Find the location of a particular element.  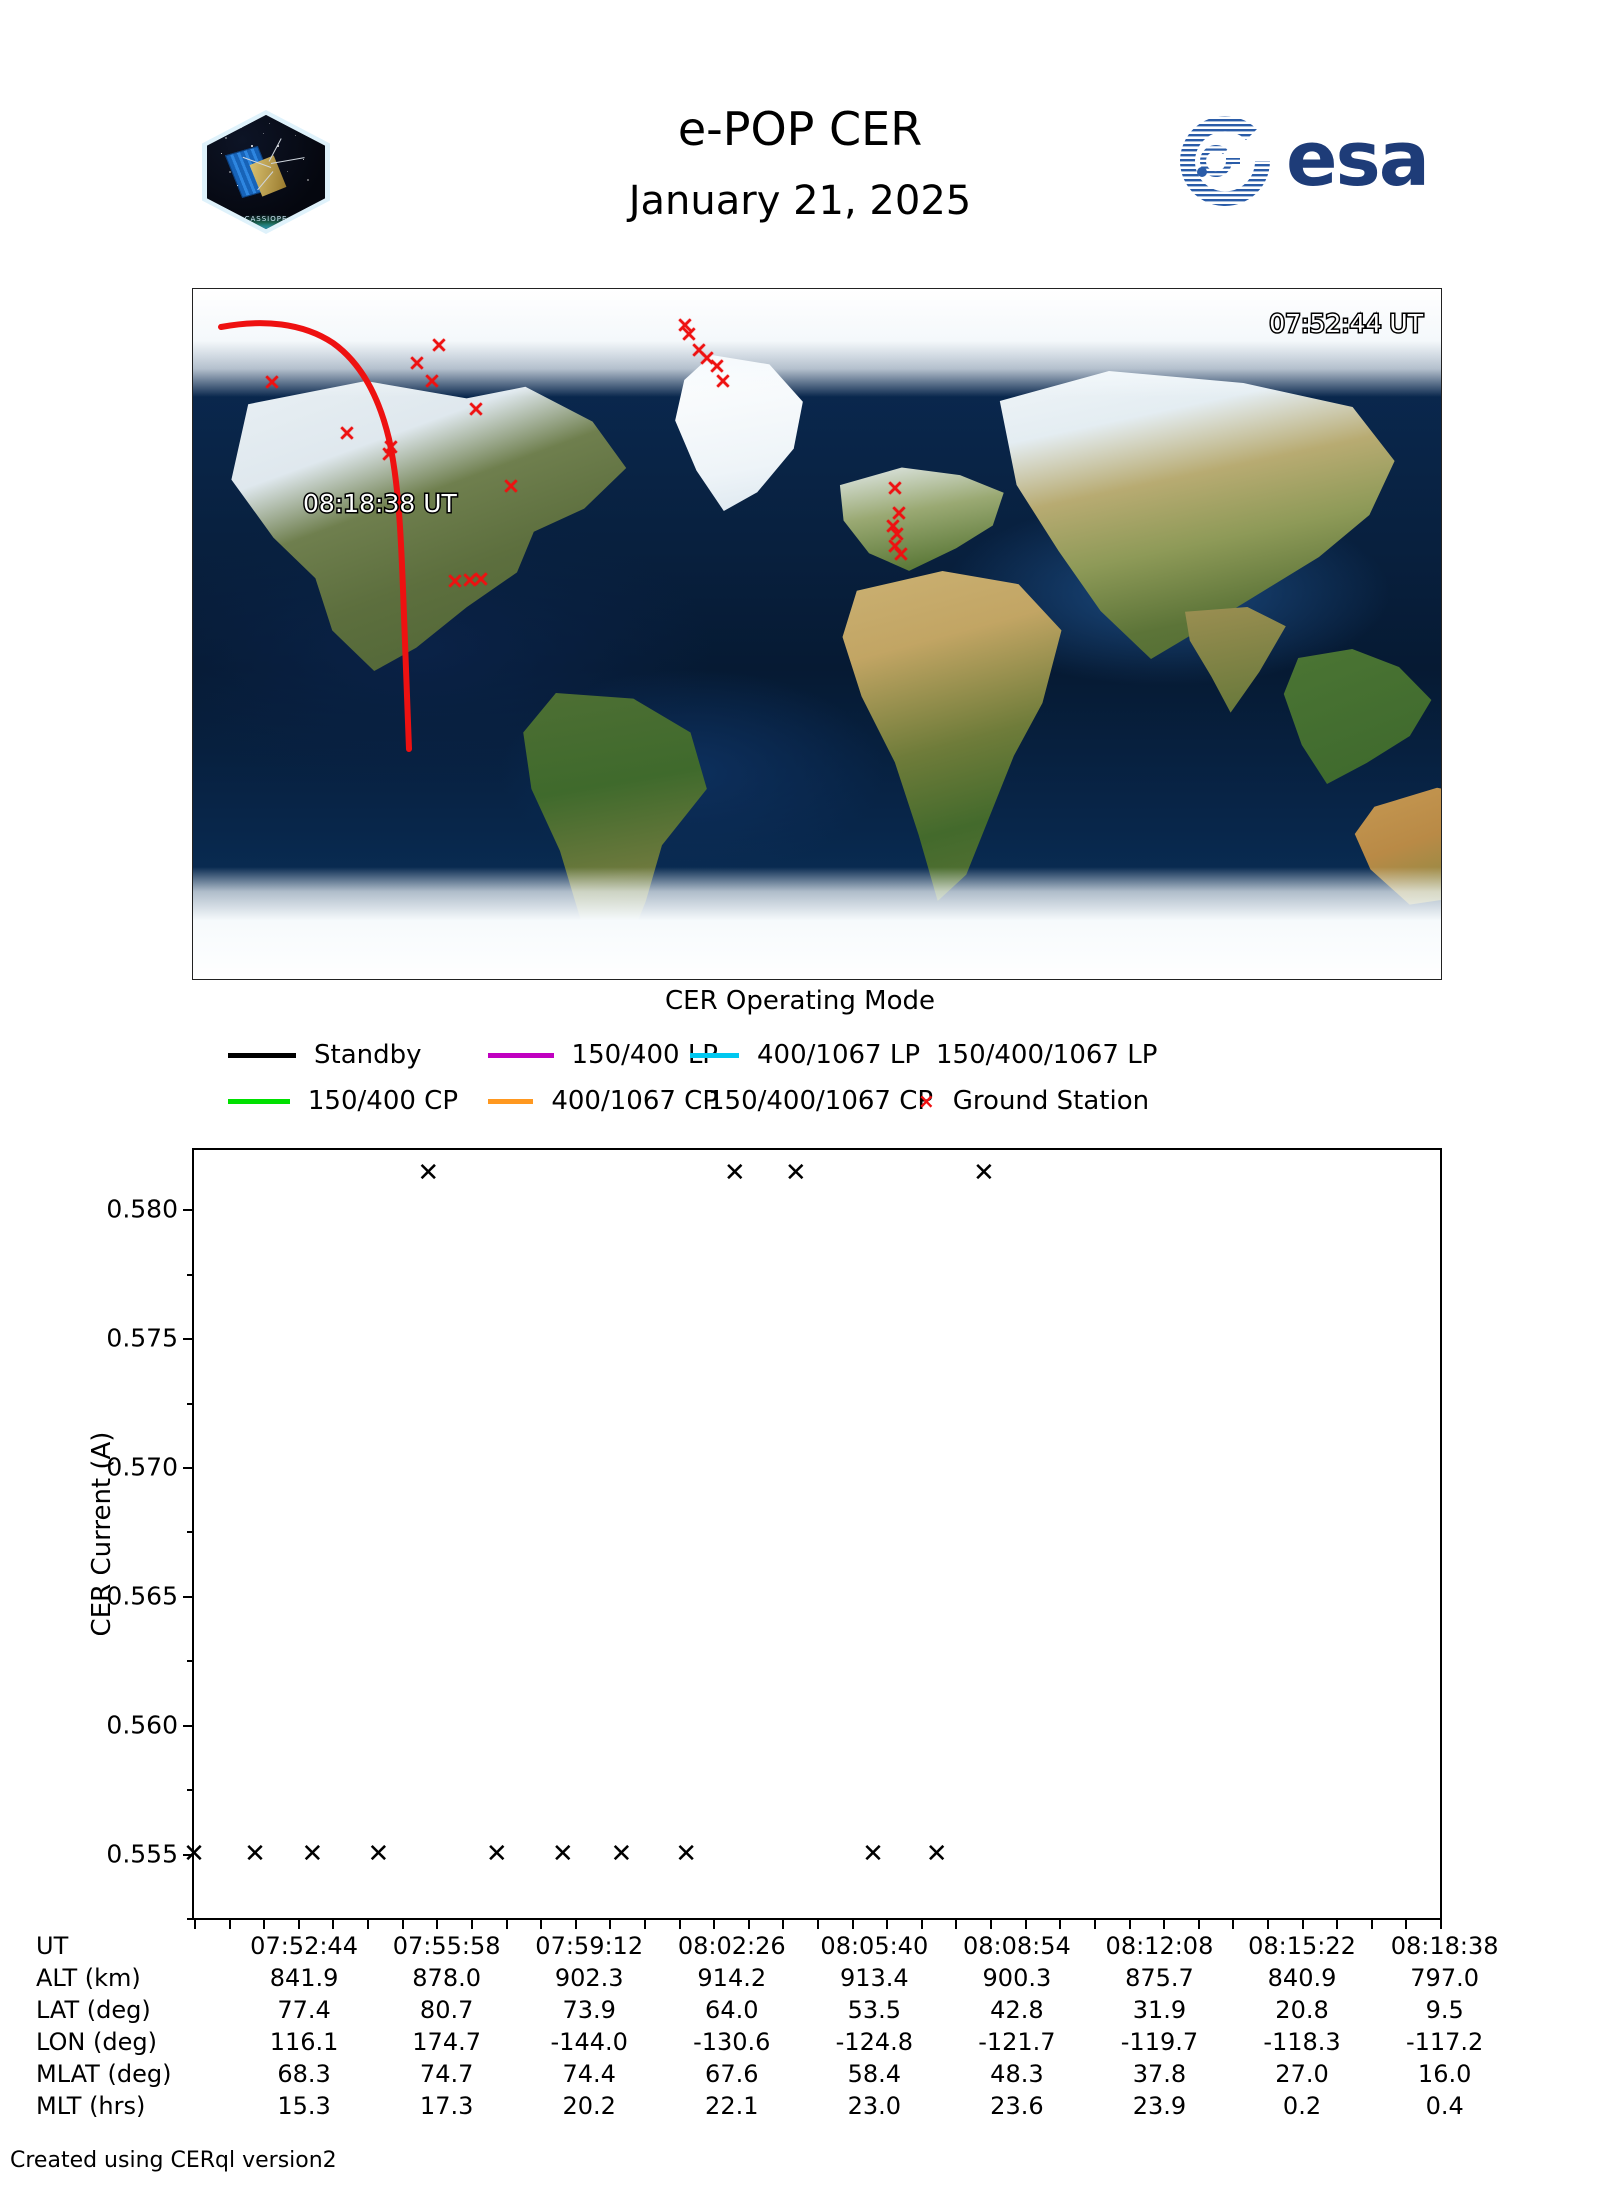

table-cell: 875.7 is located at coordinates (1159, 1978).